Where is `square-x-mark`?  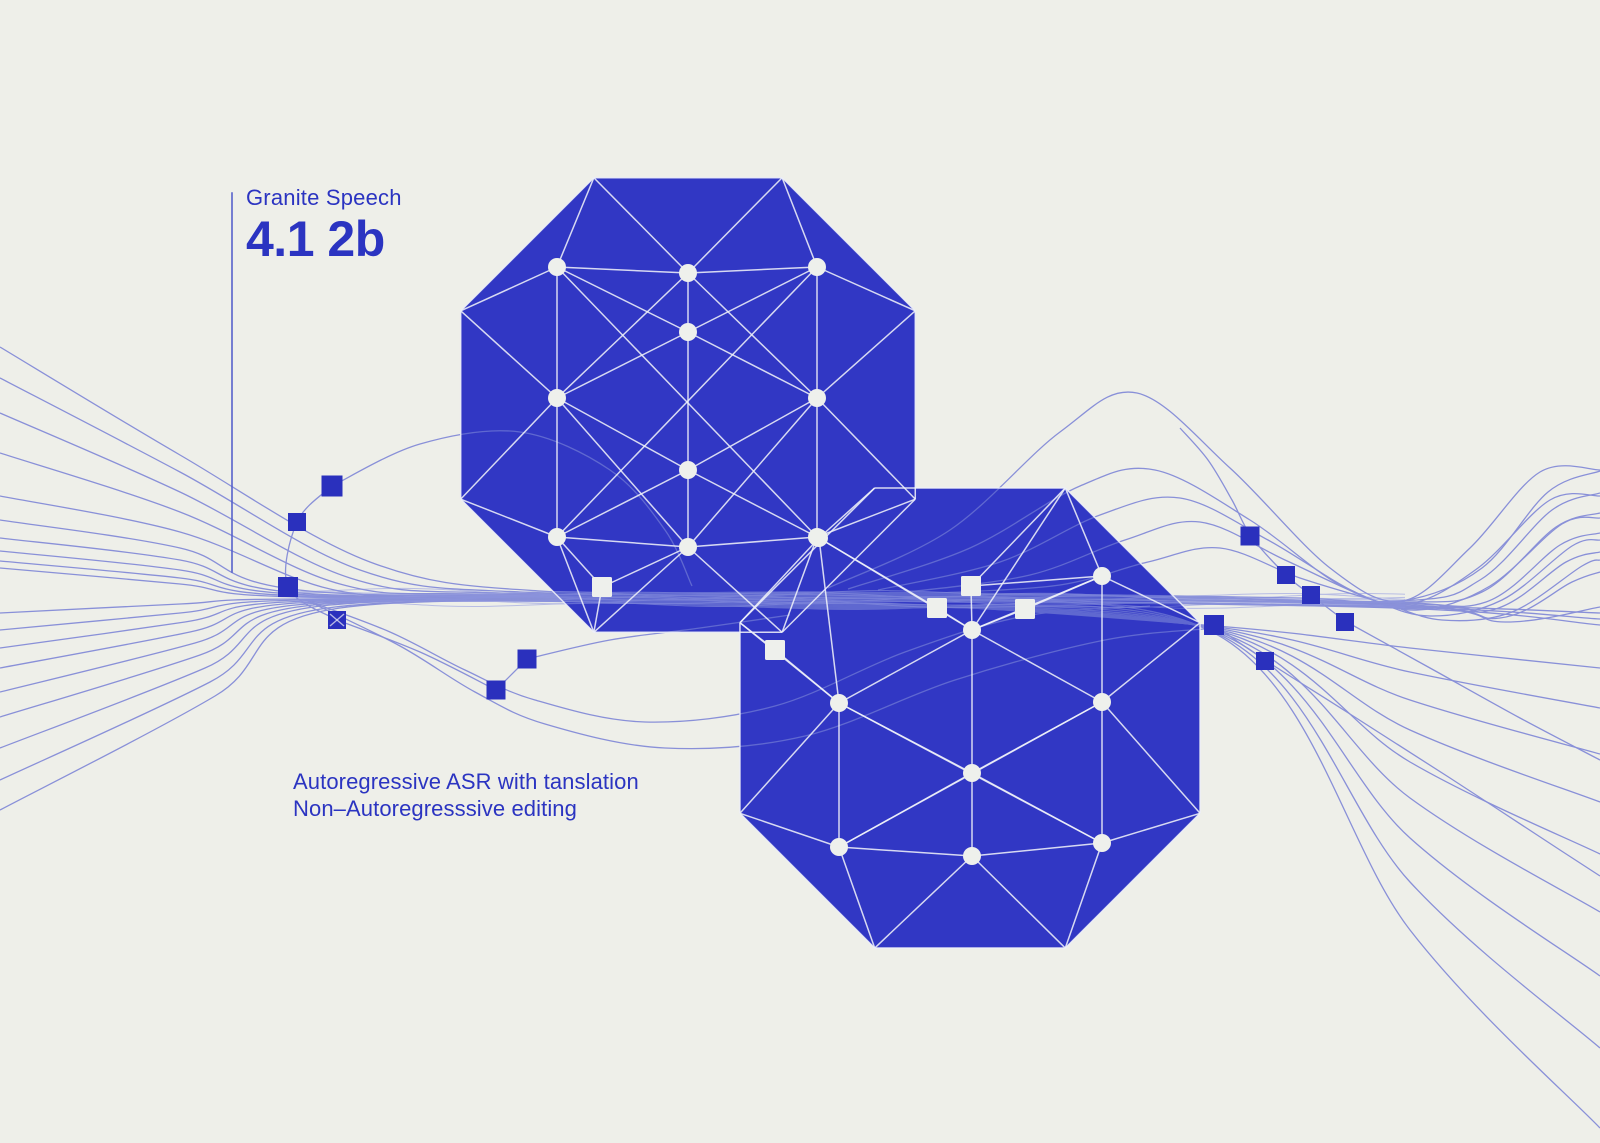 square-x-mark is located at coordinates (337, 620).